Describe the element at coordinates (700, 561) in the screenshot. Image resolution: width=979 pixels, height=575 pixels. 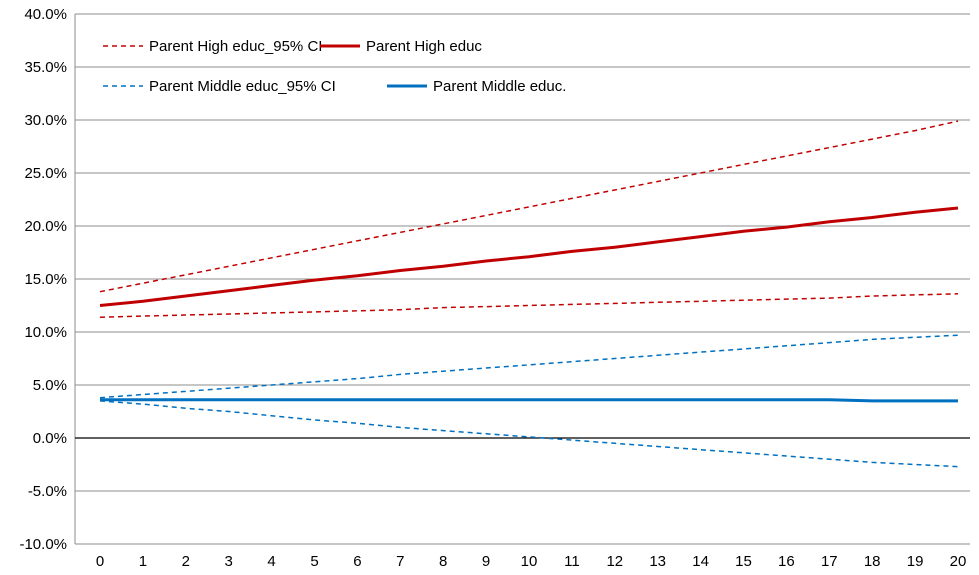
I see `x-tick-label: 14` at that location.